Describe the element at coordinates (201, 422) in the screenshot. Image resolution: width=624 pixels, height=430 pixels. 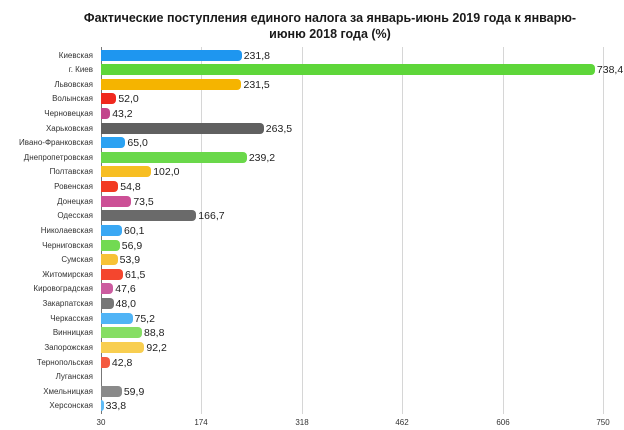
I see `x-tick-label: 174` at that location.